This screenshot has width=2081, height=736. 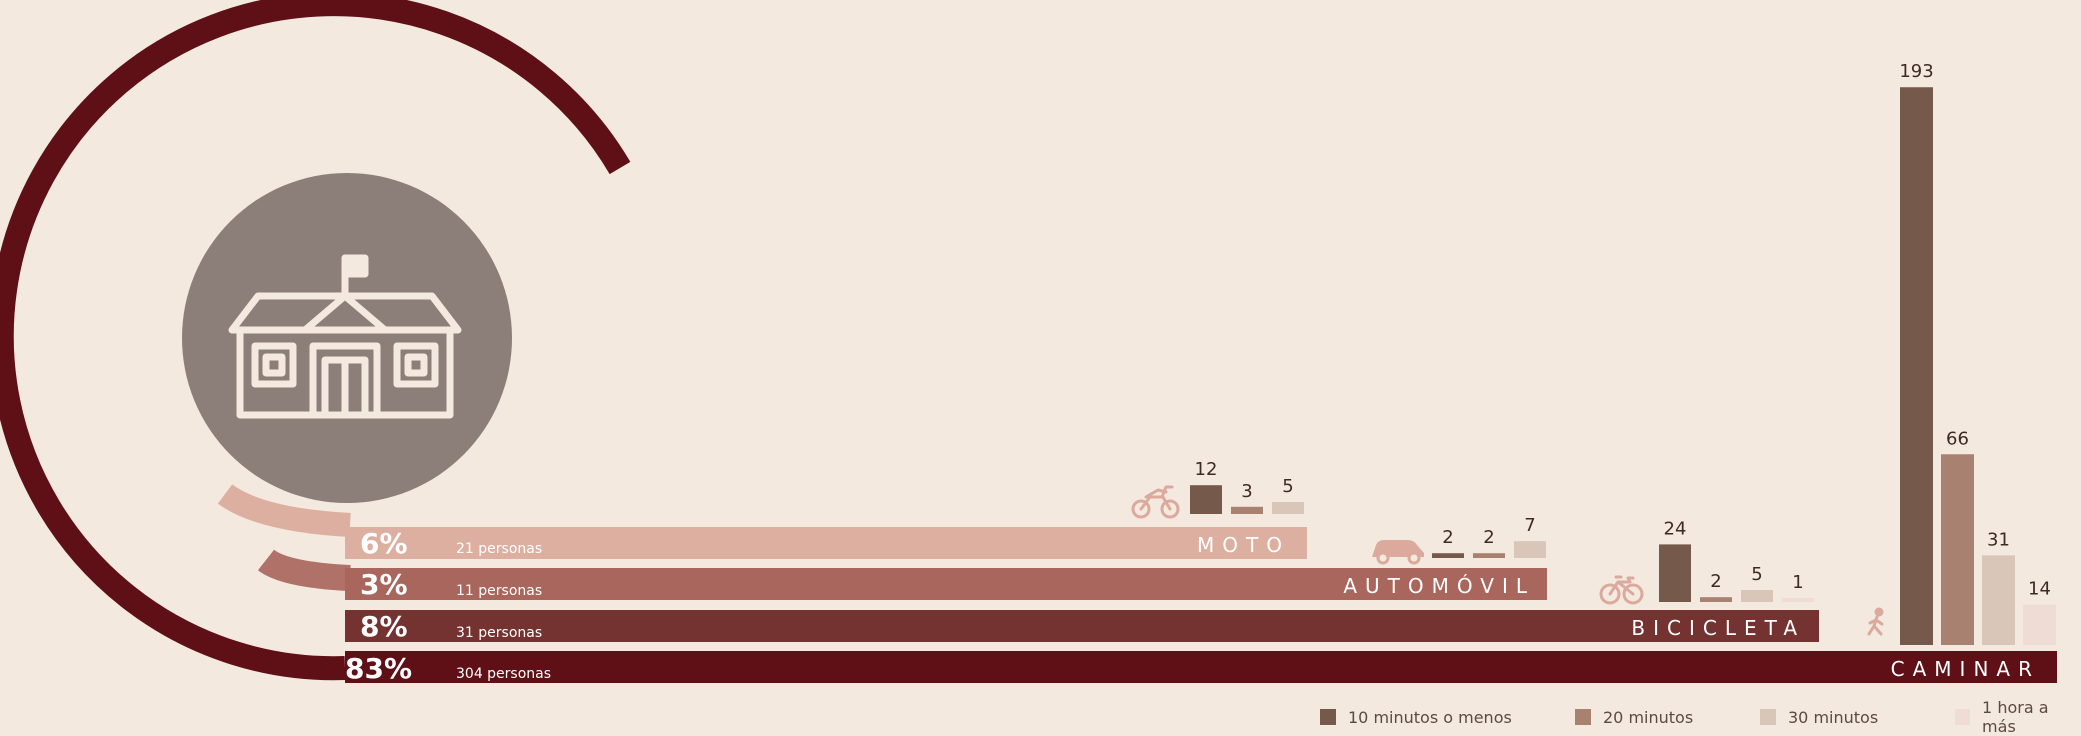 I want to click on caminar-percent: 83%, so click(x=378, y=668).